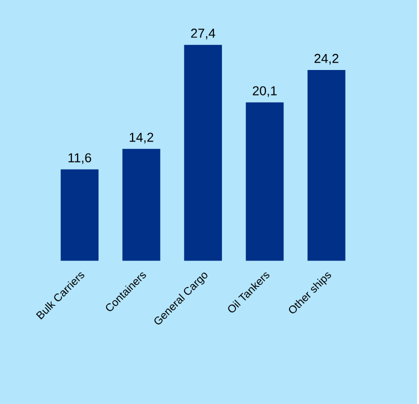 Image resolution: width=419 pixels, height=404 pixels. Describe the element at coordinates (203, 34) in the screenshot. I see `data-label: 27,4` at that location.